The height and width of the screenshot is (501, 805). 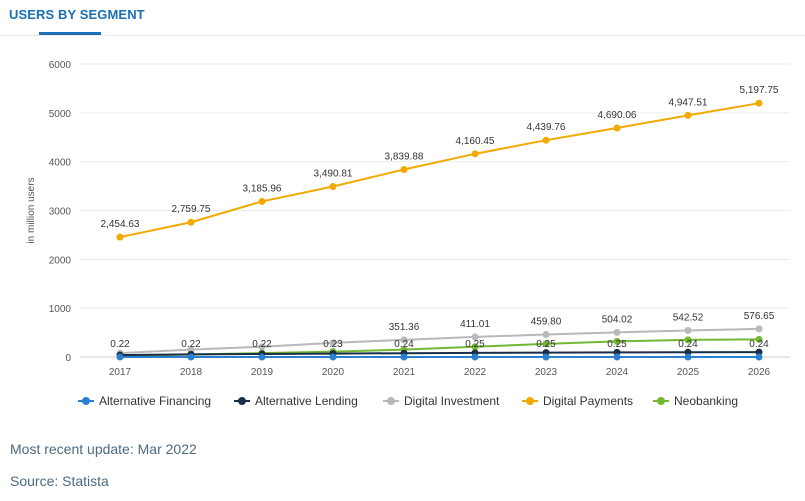 What do you see at coordinates (475, 372) in the screenshot?
I see `x-tick-label: 2022` at bounding box center [475, 372].